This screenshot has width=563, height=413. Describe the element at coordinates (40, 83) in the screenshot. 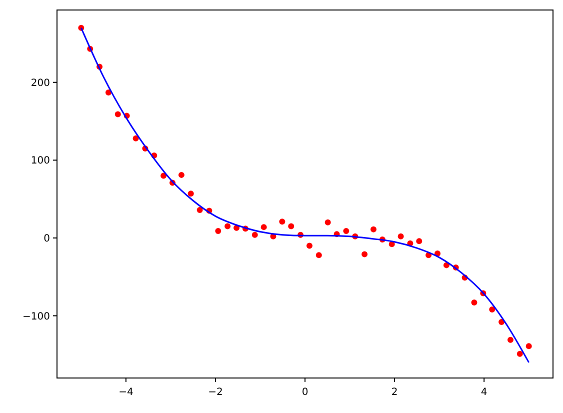

I see `y-tick-label: 200` at that location.